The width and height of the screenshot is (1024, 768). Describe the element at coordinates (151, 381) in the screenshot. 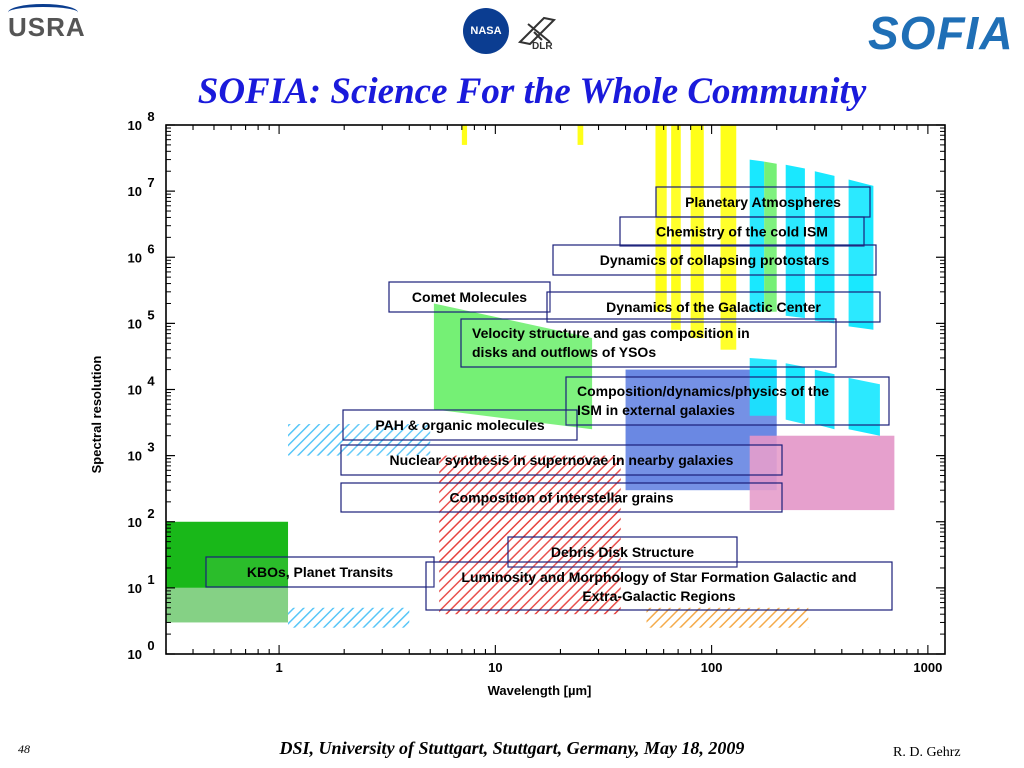

I see `y-tick-exponent: 4` at that location.